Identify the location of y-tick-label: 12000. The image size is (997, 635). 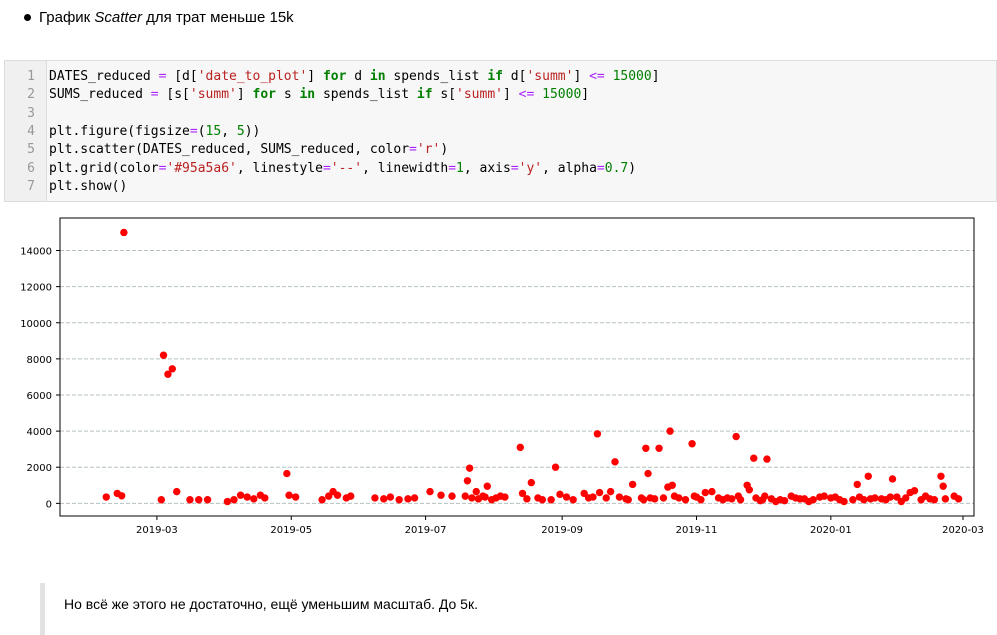
(36, 288).